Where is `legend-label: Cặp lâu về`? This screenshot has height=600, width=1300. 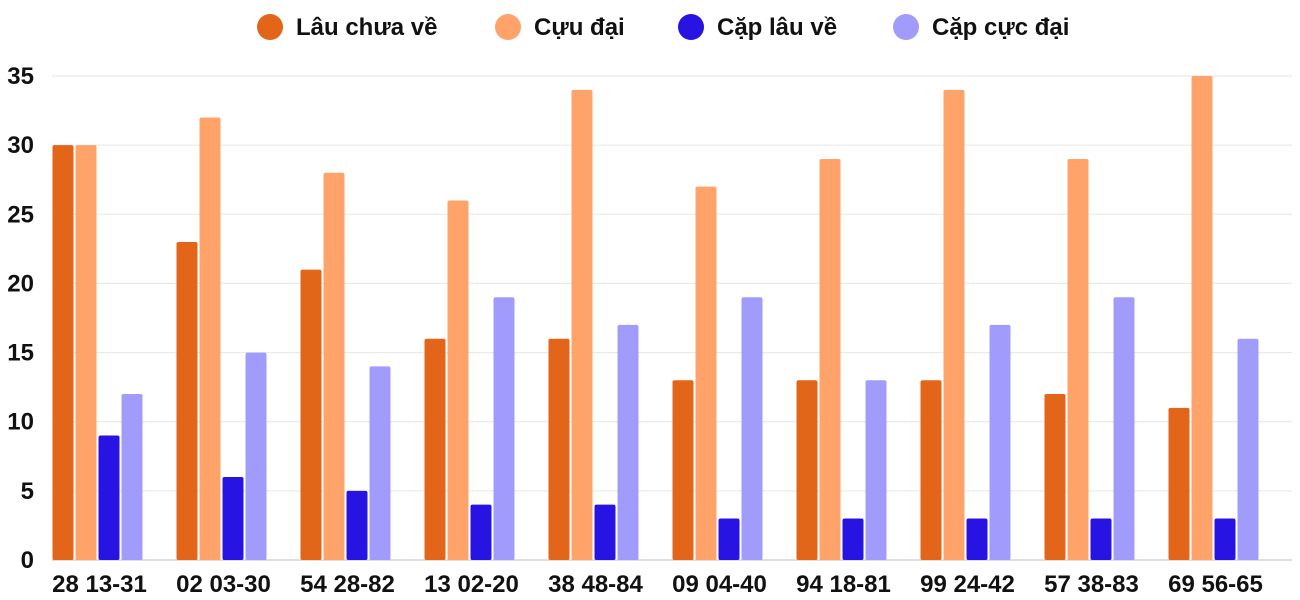 legend-label: Cặp lâu về is located at coordinates (777, 27).